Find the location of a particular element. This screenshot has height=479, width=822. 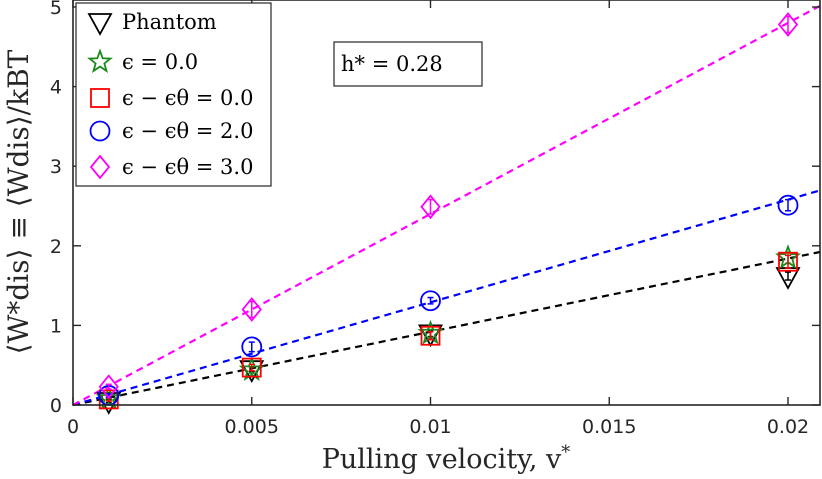

legend-label-eps-eps_theta=0.0: ϵ − ϵθ = 0.0 is located at coordinates (187, 98).